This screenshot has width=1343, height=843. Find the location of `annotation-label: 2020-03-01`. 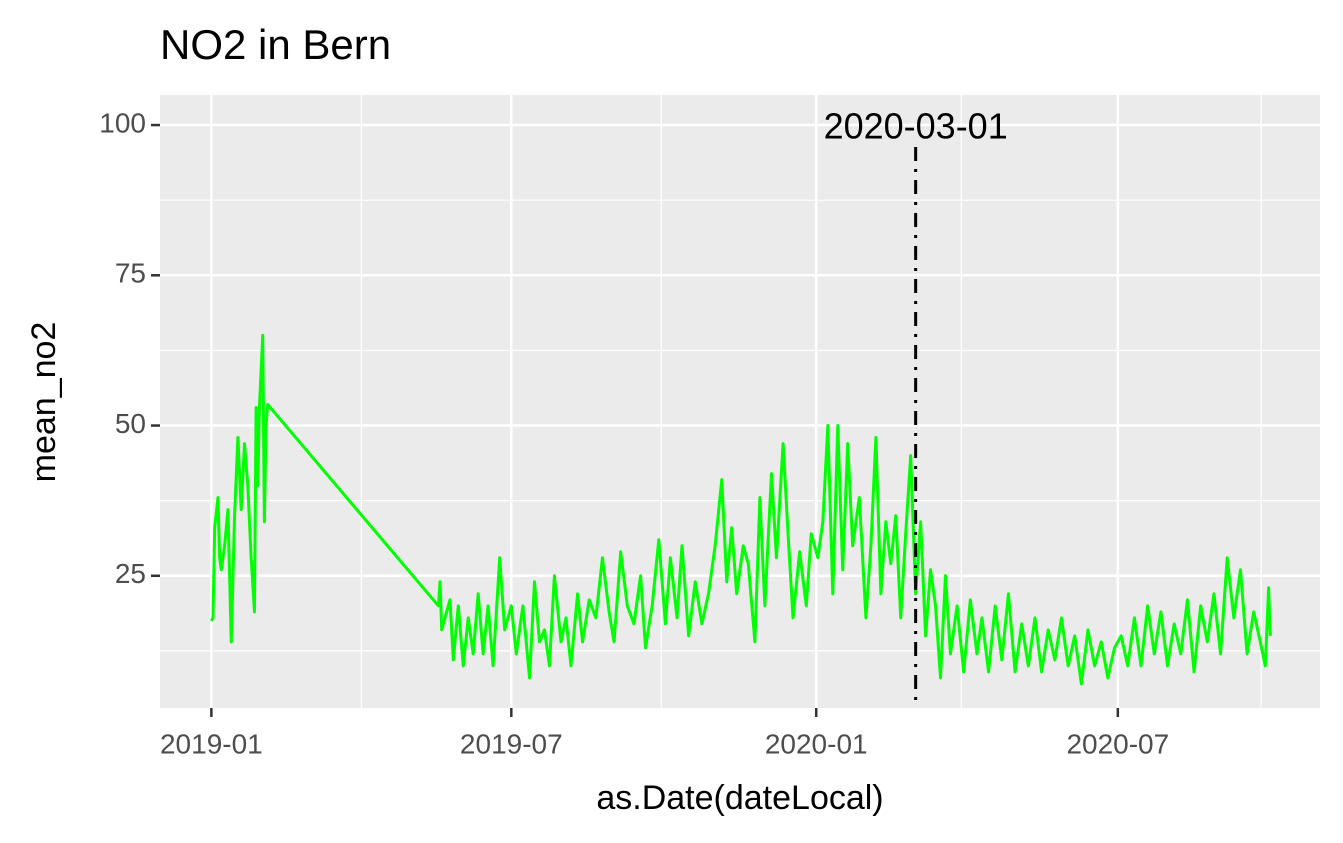

annotation-label: 2020-03-01 is located at coordinates (916, 126).